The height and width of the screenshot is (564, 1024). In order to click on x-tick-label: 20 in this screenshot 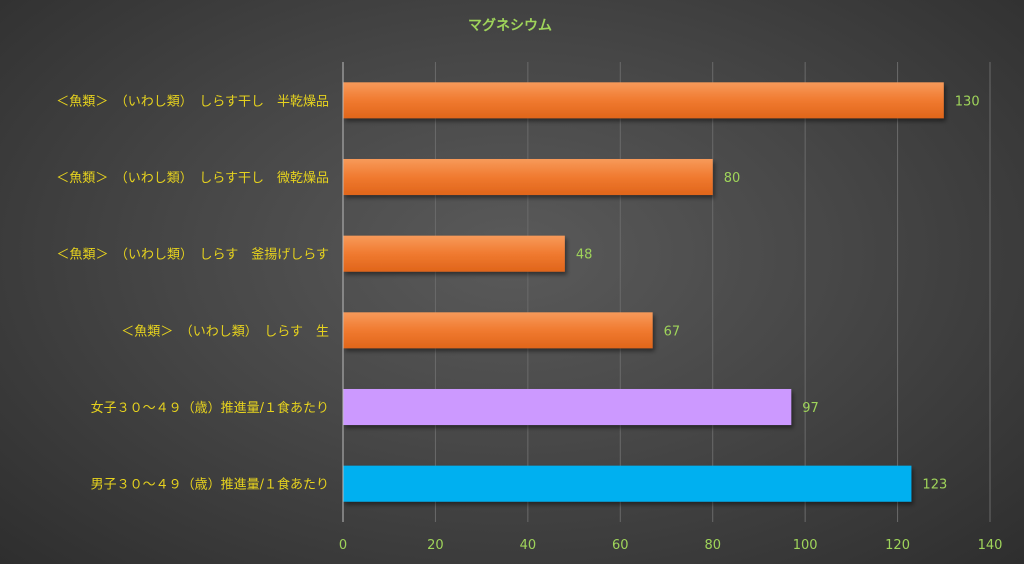, I will do `click(435, 545)`.